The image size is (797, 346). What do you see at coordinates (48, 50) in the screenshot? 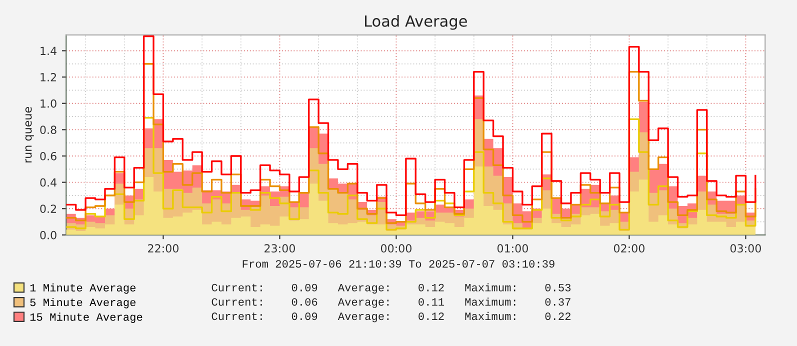
I see `y-tick-label: 1.4` at bounding box center [48, 50].